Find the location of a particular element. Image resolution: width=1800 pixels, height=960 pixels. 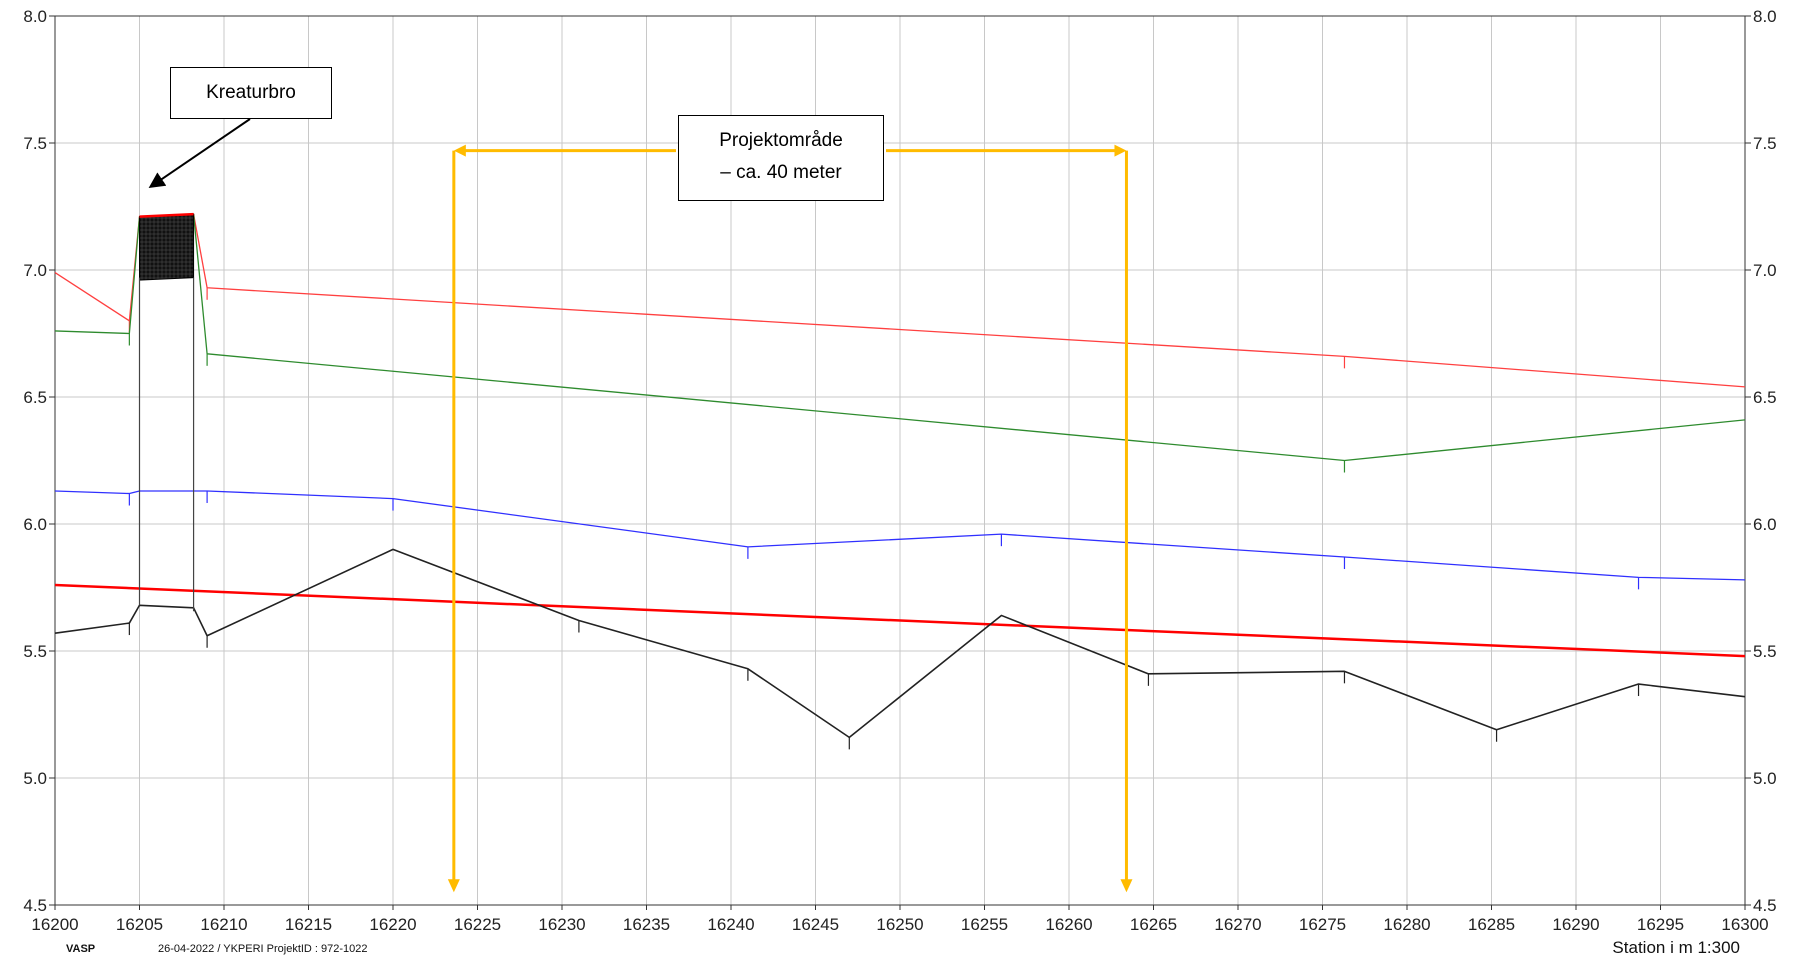

project-arrowhead-right is located at coordinates (1120, 150).